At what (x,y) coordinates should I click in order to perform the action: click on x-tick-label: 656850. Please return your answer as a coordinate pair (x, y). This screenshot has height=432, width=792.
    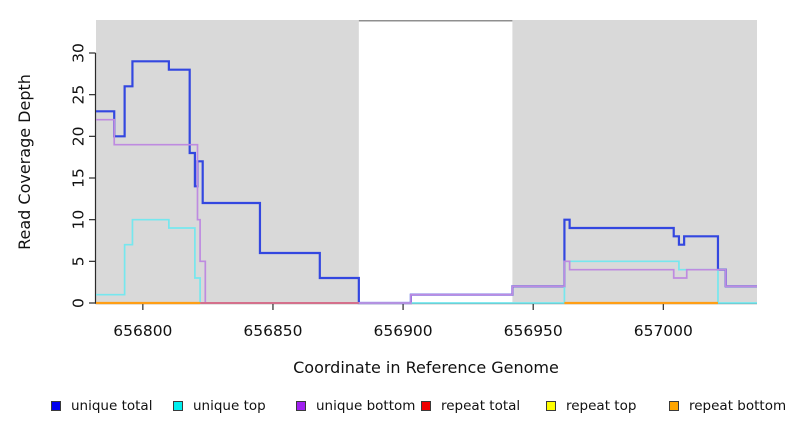
    Looking at the image, I should click on (272, 331).